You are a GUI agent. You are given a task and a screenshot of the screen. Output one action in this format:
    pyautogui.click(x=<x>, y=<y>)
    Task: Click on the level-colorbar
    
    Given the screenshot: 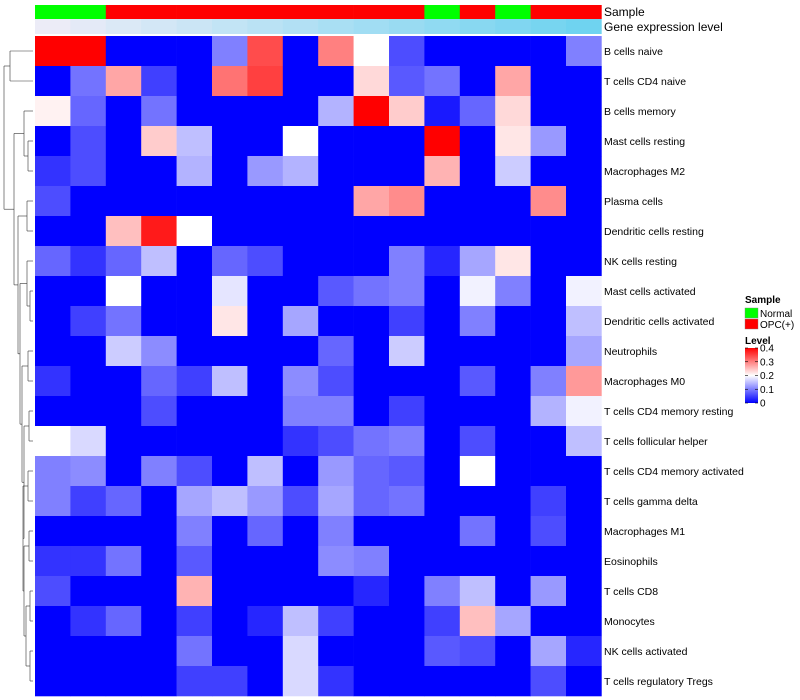 What is the action you would take?
    pyautogui.click(x=751, y=375)
    